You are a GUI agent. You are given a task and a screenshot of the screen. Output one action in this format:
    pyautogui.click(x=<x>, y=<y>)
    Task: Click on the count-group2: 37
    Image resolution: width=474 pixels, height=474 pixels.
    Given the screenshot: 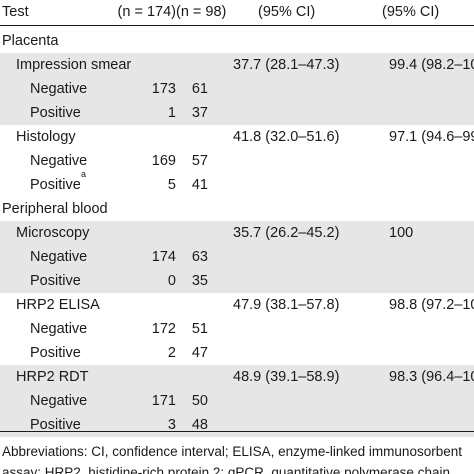 What is the action you would take?
    pyautogui.click(x=199, y=113)
    